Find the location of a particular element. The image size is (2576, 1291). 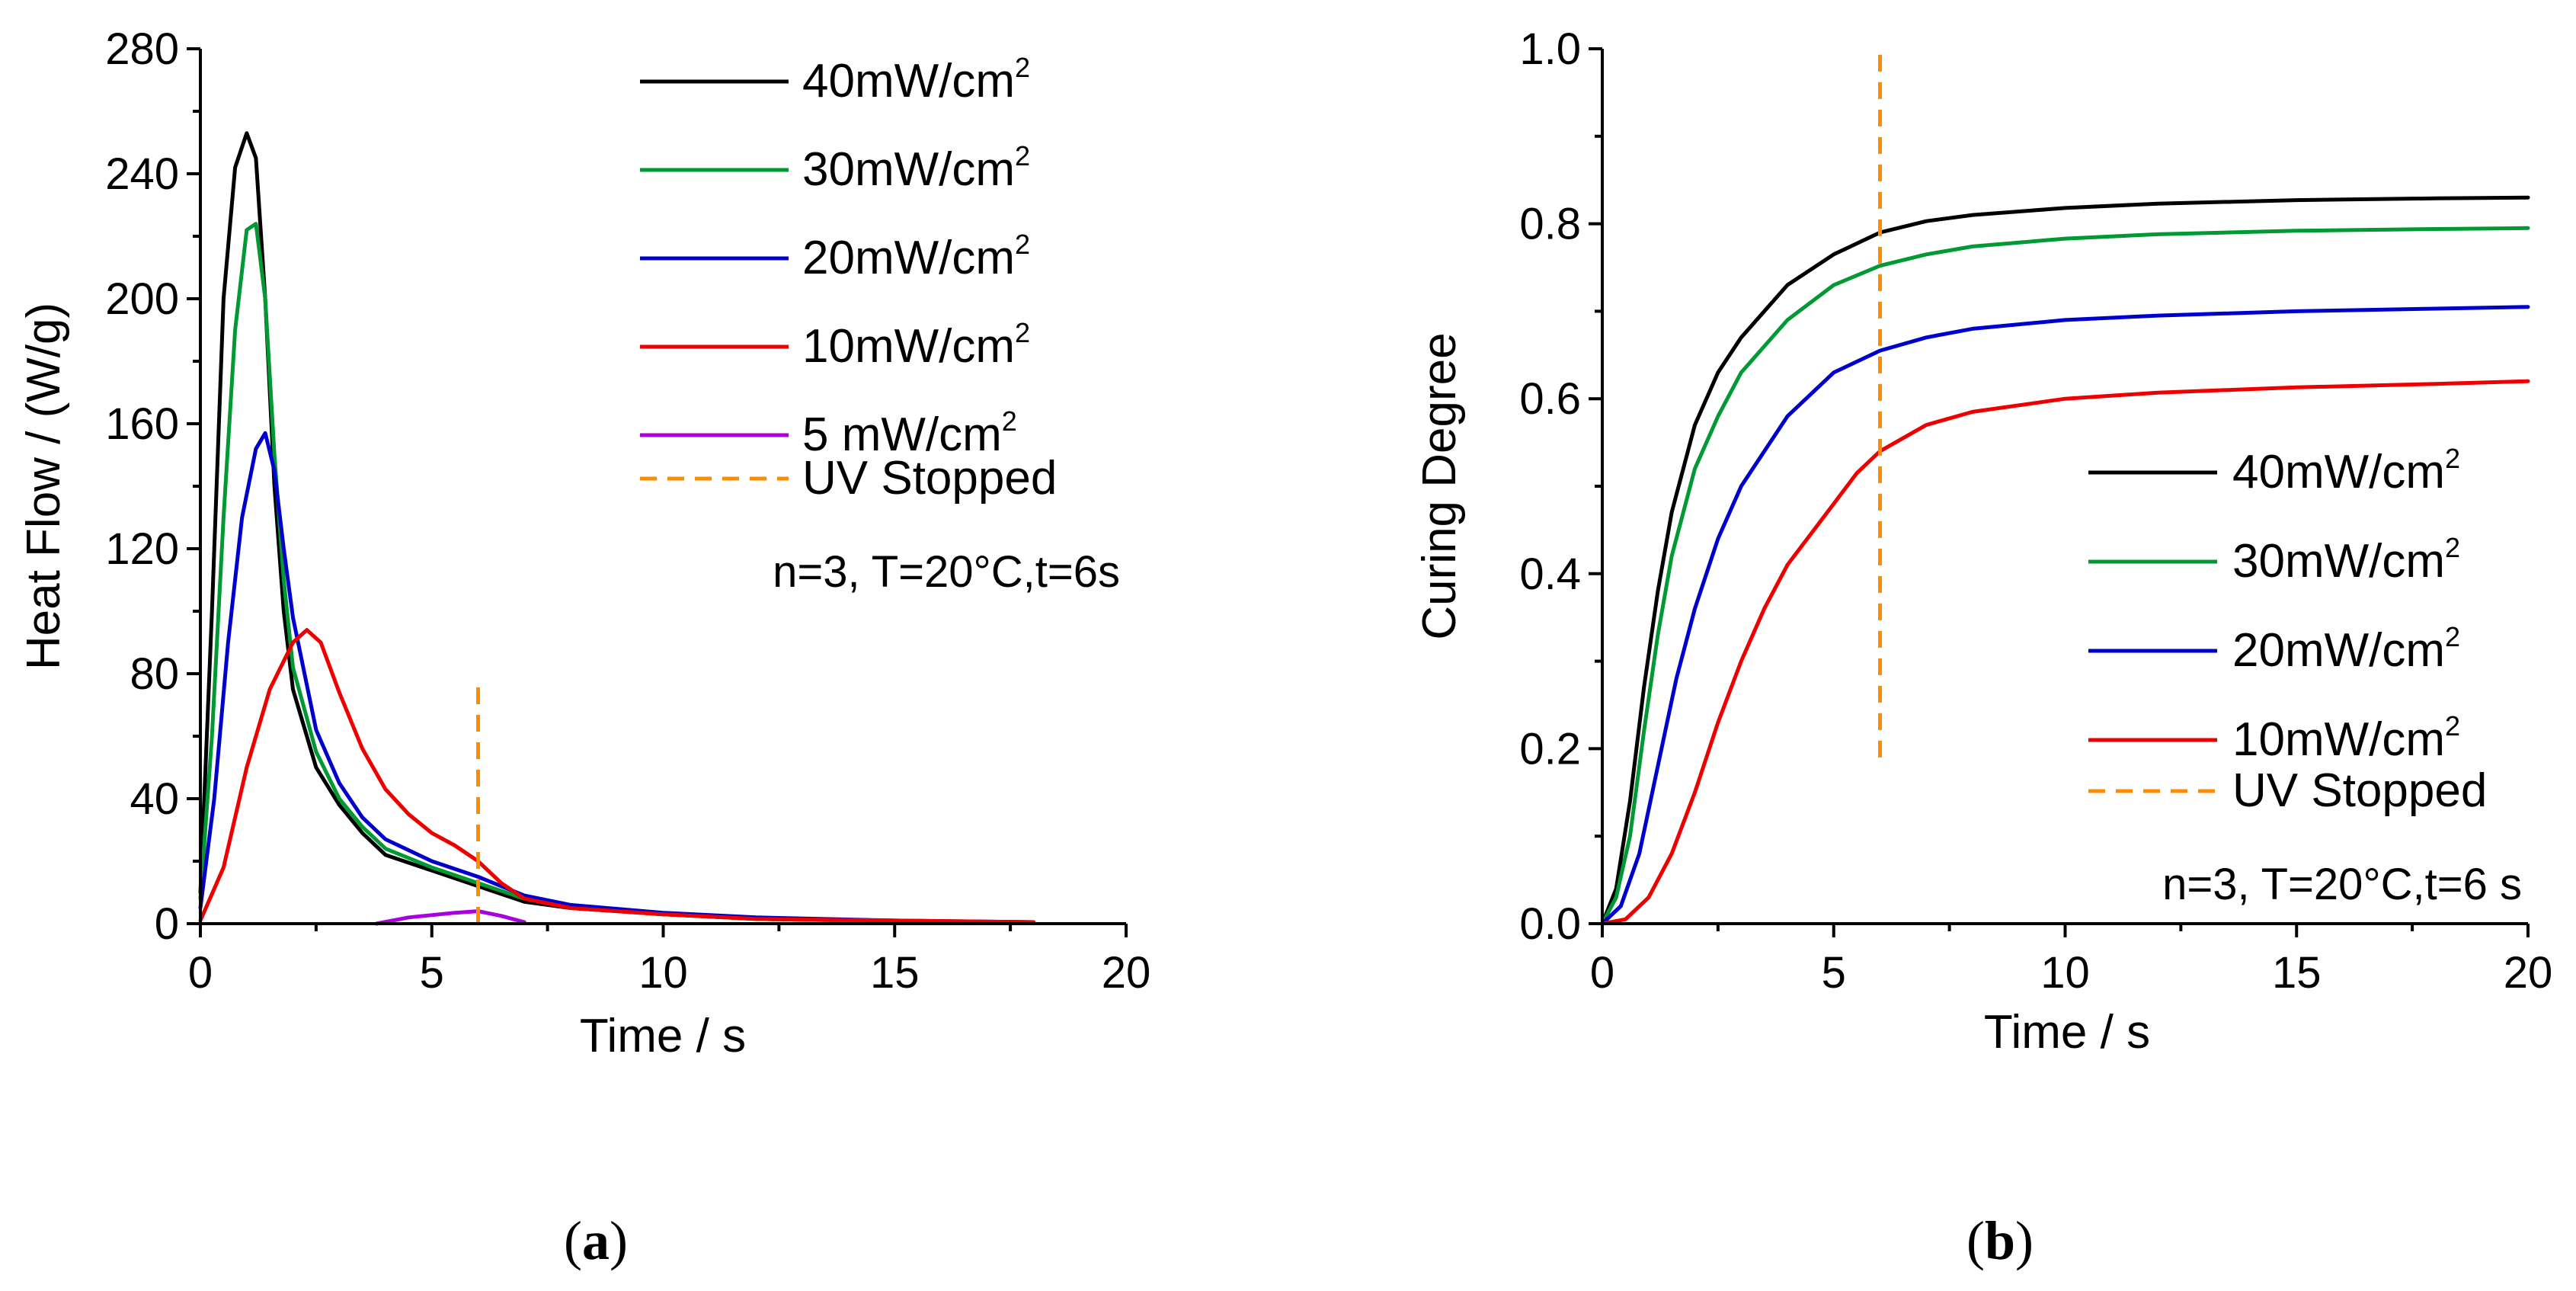

y-tick-label: 0.8 is located at coordinates (1550, 225).